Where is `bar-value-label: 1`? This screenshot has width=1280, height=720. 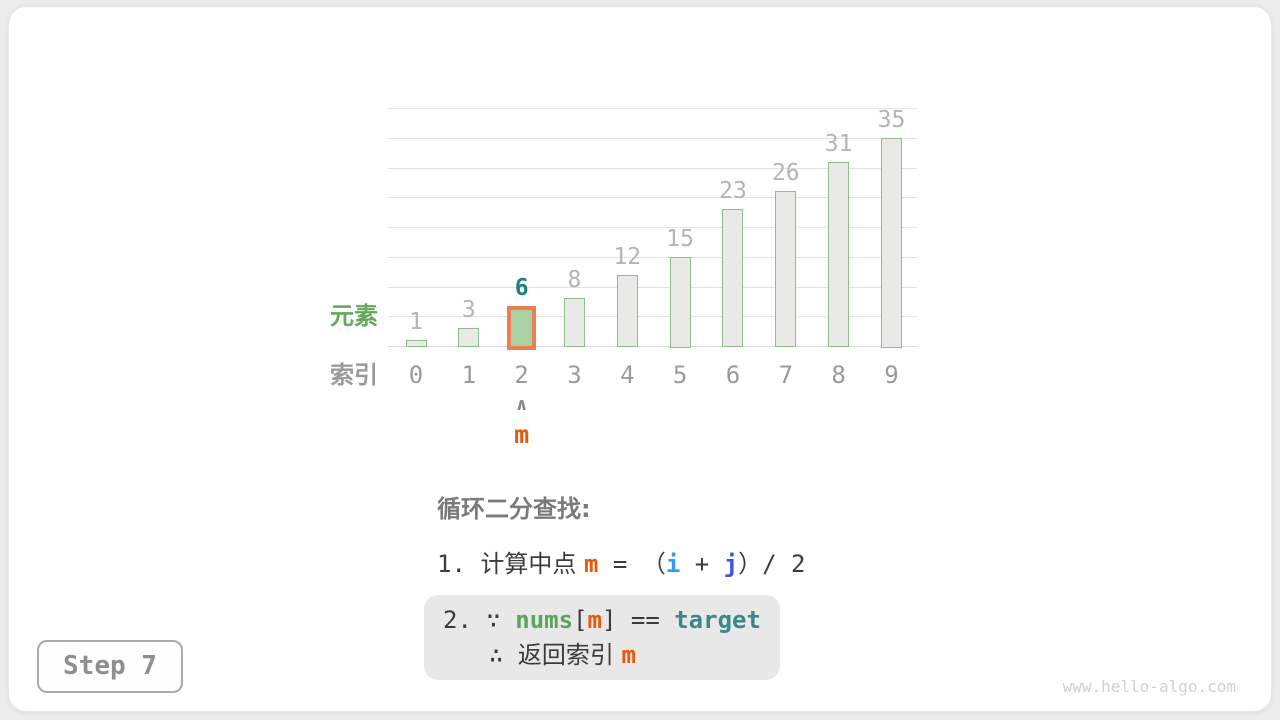 bar-value-label: 1 is located at coordinates (416, 322).